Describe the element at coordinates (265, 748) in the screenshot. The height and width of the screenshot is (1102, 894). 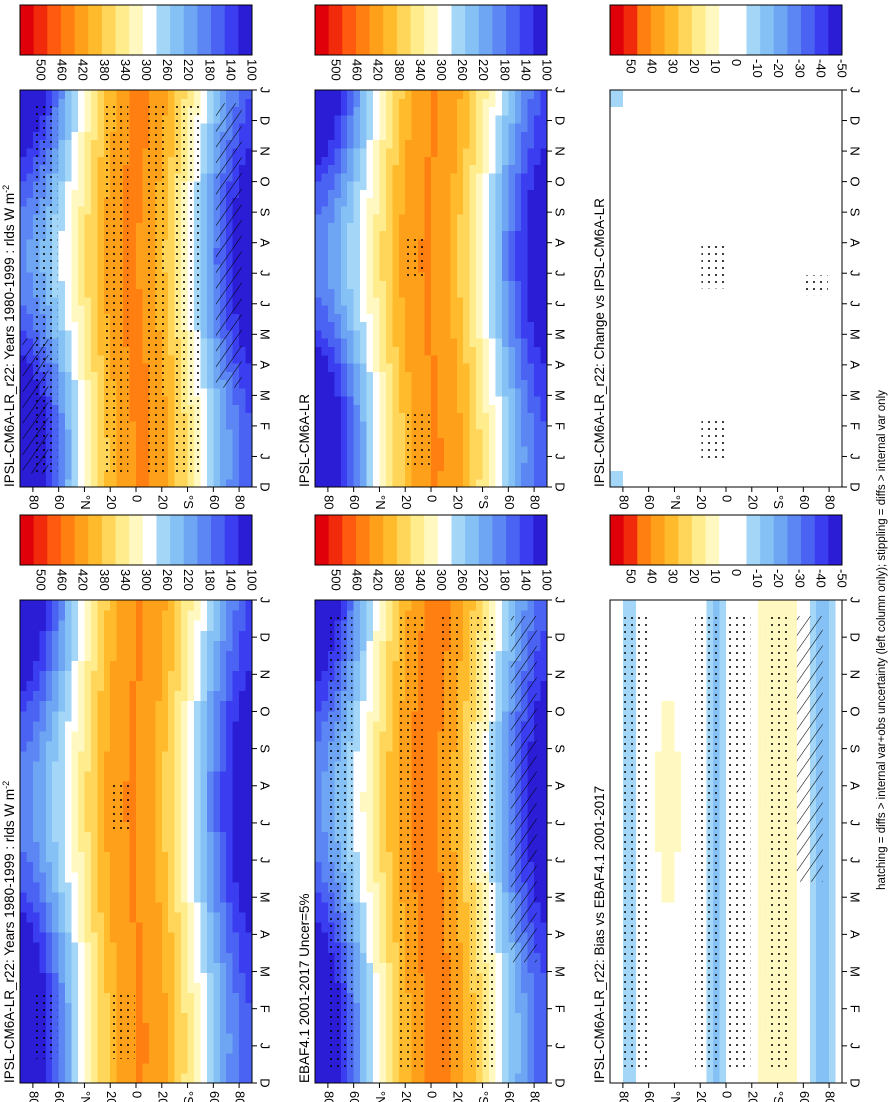
I see `month-tick-label: S` at that location.